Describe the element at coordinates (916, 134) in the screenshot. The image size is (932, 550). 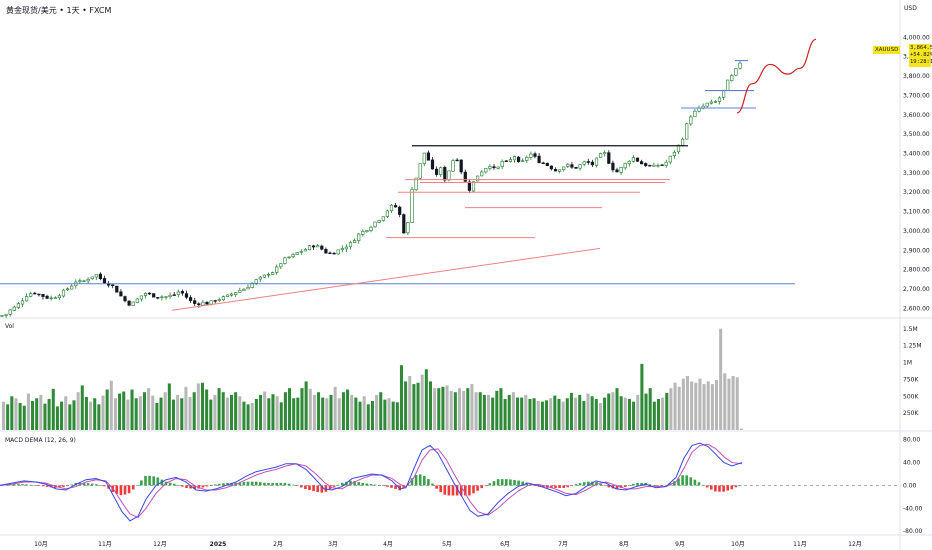
I see `price-tick-label: 3,500.00` at that location.